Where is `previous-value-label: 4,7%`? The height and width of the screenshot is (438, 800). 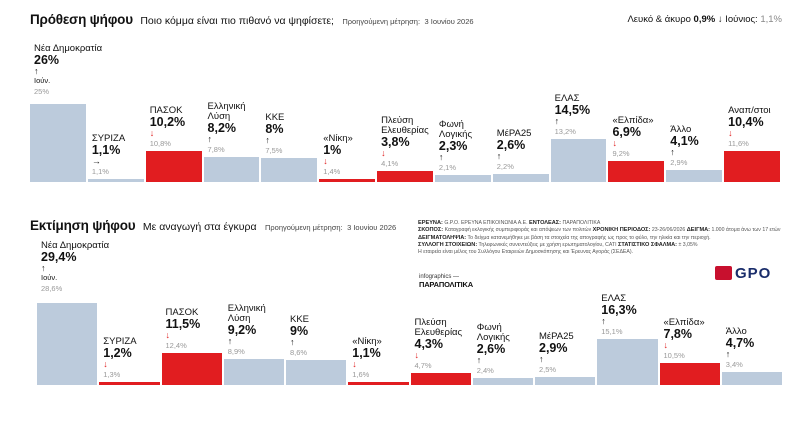 previous-value-label: 4,7% is located at coordinates (423, 365).